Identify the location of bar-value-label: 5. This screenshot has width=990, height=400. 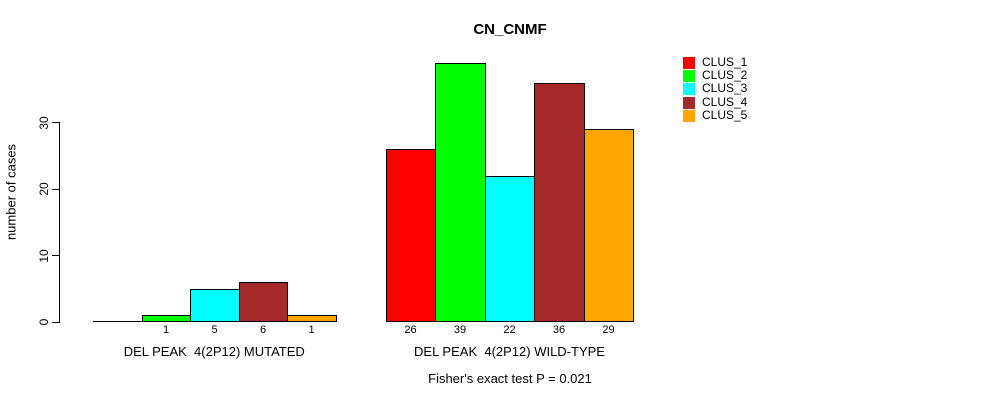
(214, 330).